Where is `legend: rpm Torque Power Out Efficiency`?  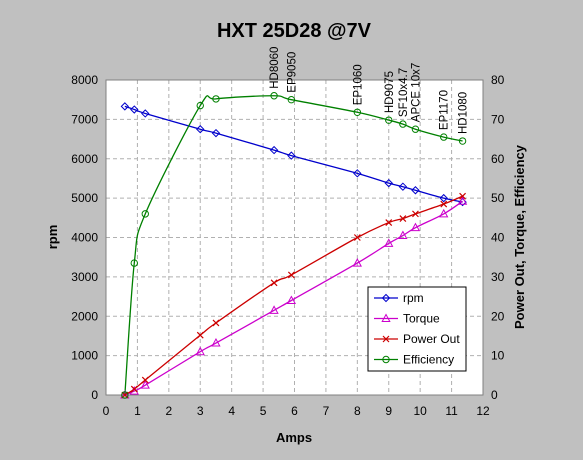
legend: rpm Torque Power Out Efficiency is located at coordinates (417, 329).